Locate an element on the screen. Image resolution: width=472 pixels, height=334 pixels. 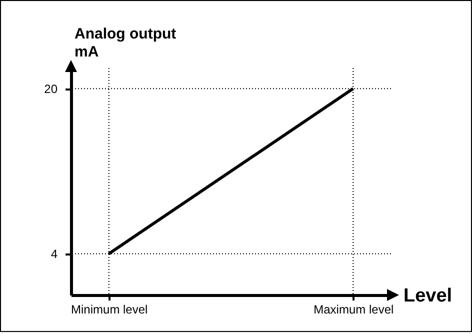
y-tick-label: 4 is located at coordinates (54, 254).